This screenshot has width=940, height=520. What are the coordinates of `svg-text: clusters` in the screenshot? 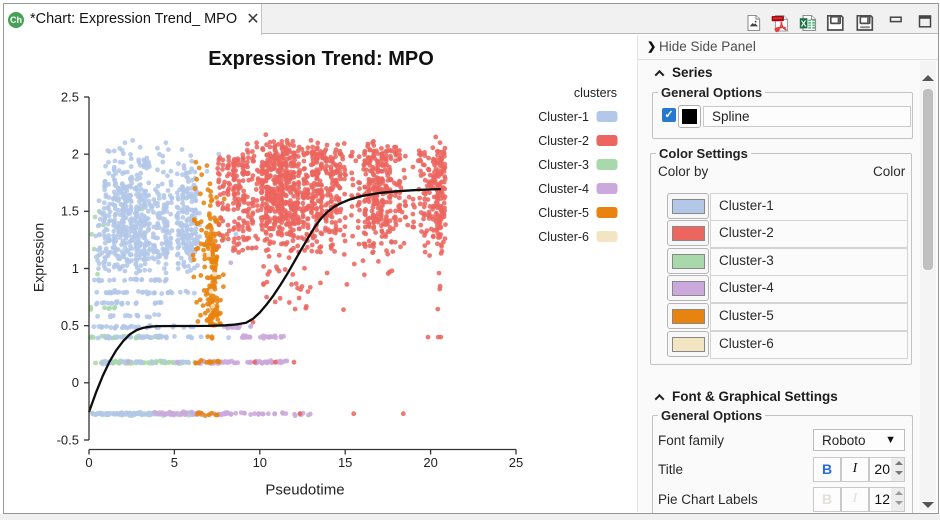 It's located at (595, 93).